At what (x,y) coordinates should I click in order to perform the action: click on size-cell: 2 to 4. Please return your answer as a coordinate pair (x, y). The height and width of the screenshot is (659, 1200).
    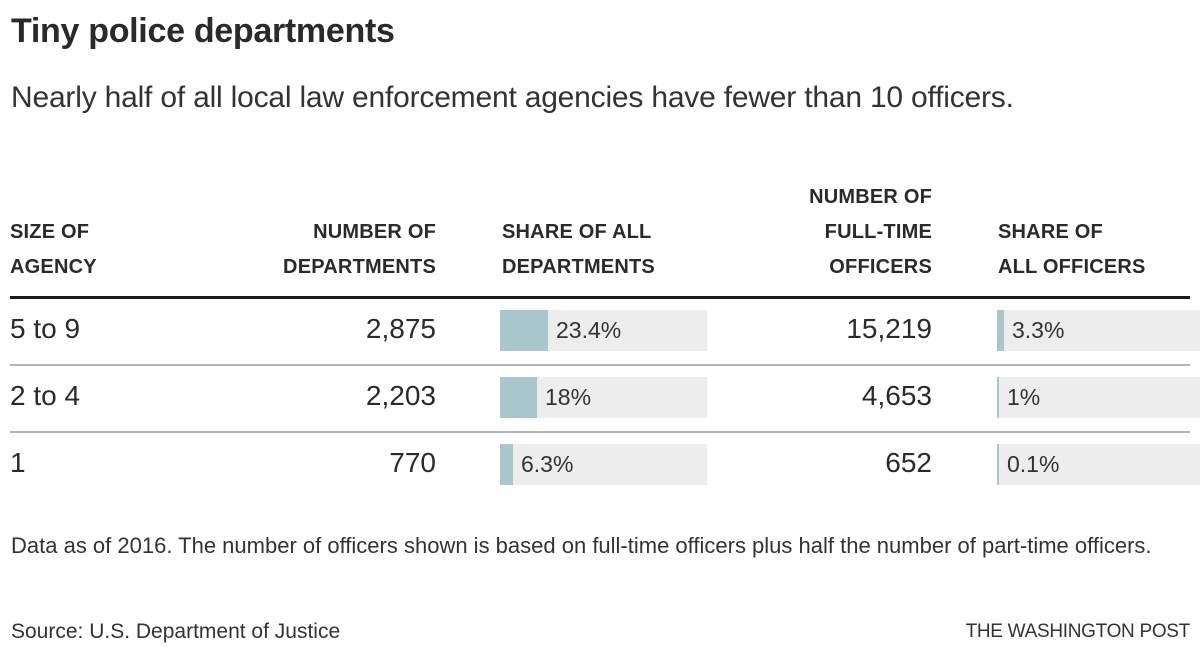
    Looking at the image, I should click on (45, 395).